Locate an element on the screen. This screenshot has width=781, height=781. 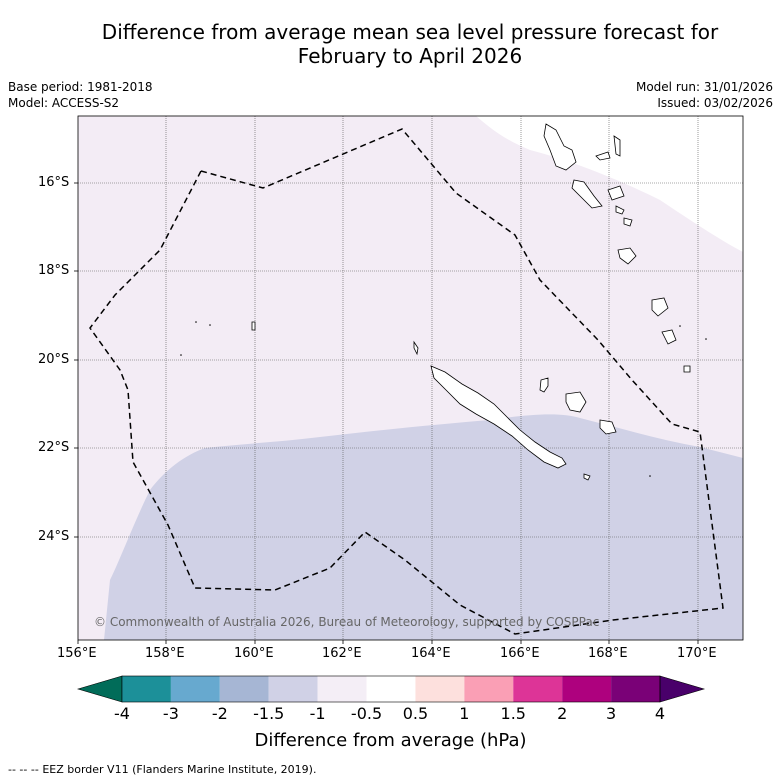
base-period: Base period: 1981-2018 is located at coordinates (80, 87).